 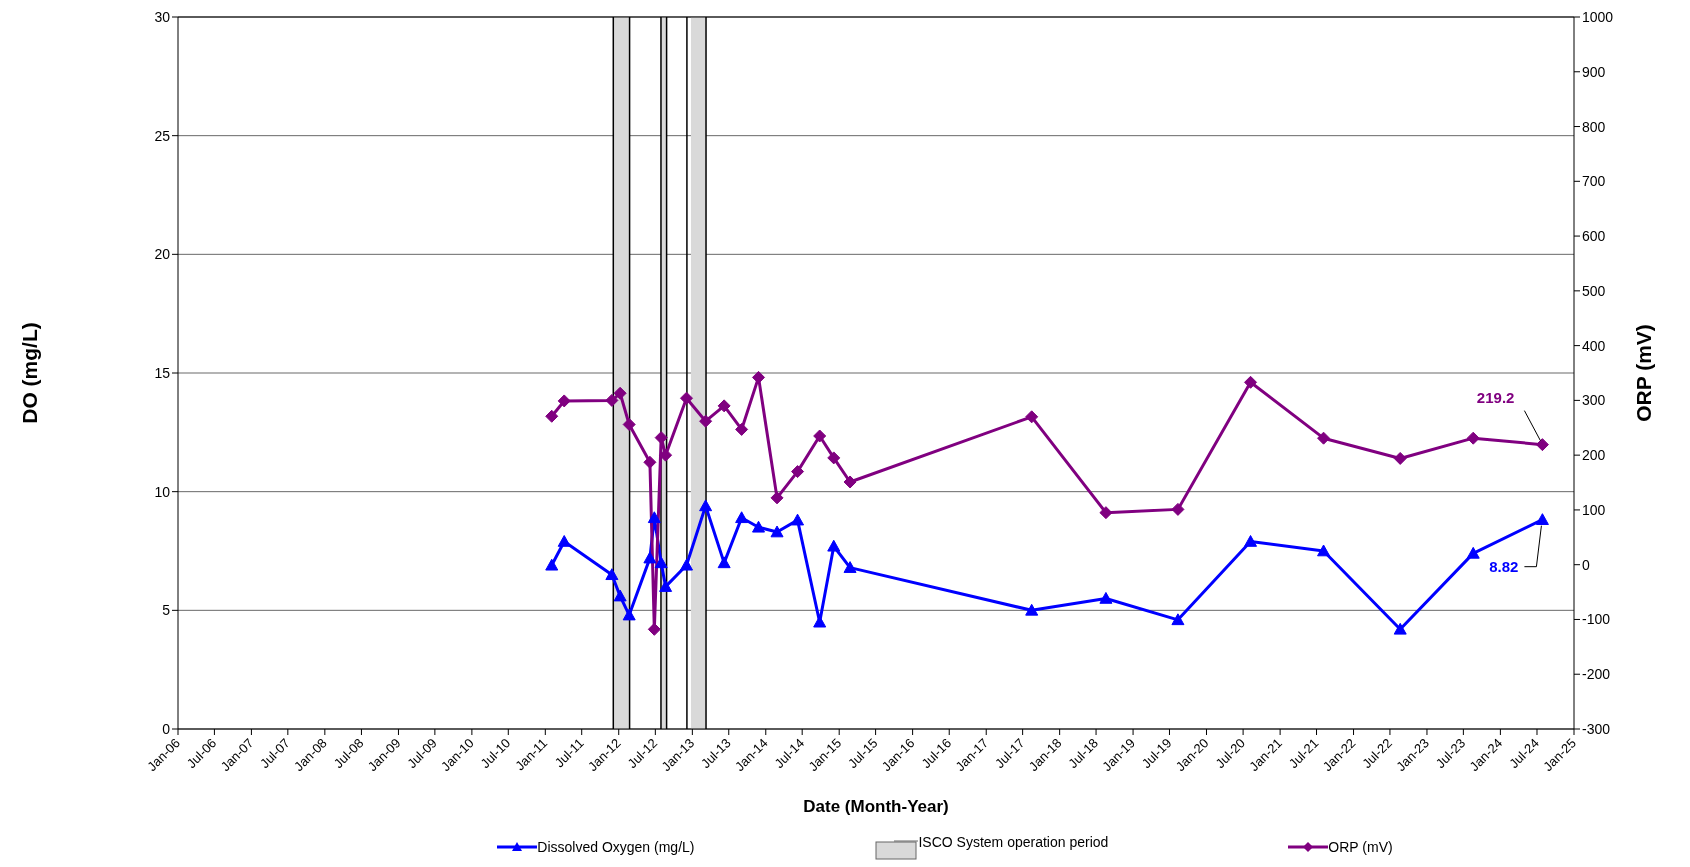 I want to click on y2-tick-label: -300, so click(x=1596, y=728).